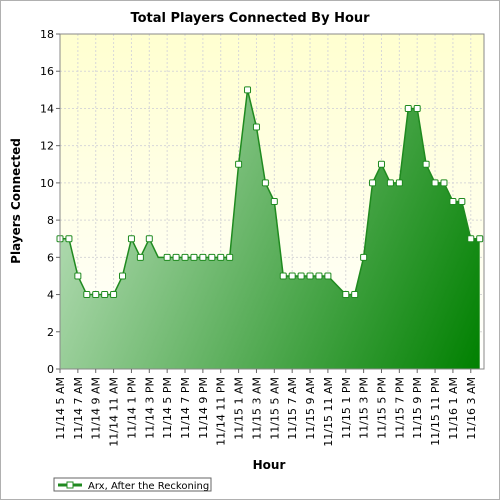 The width and height of the screenshot is (500, 500). Describe the element at coordinates (269, 465) in the screenshot. I see `x-axis-title: Hour` at that location.